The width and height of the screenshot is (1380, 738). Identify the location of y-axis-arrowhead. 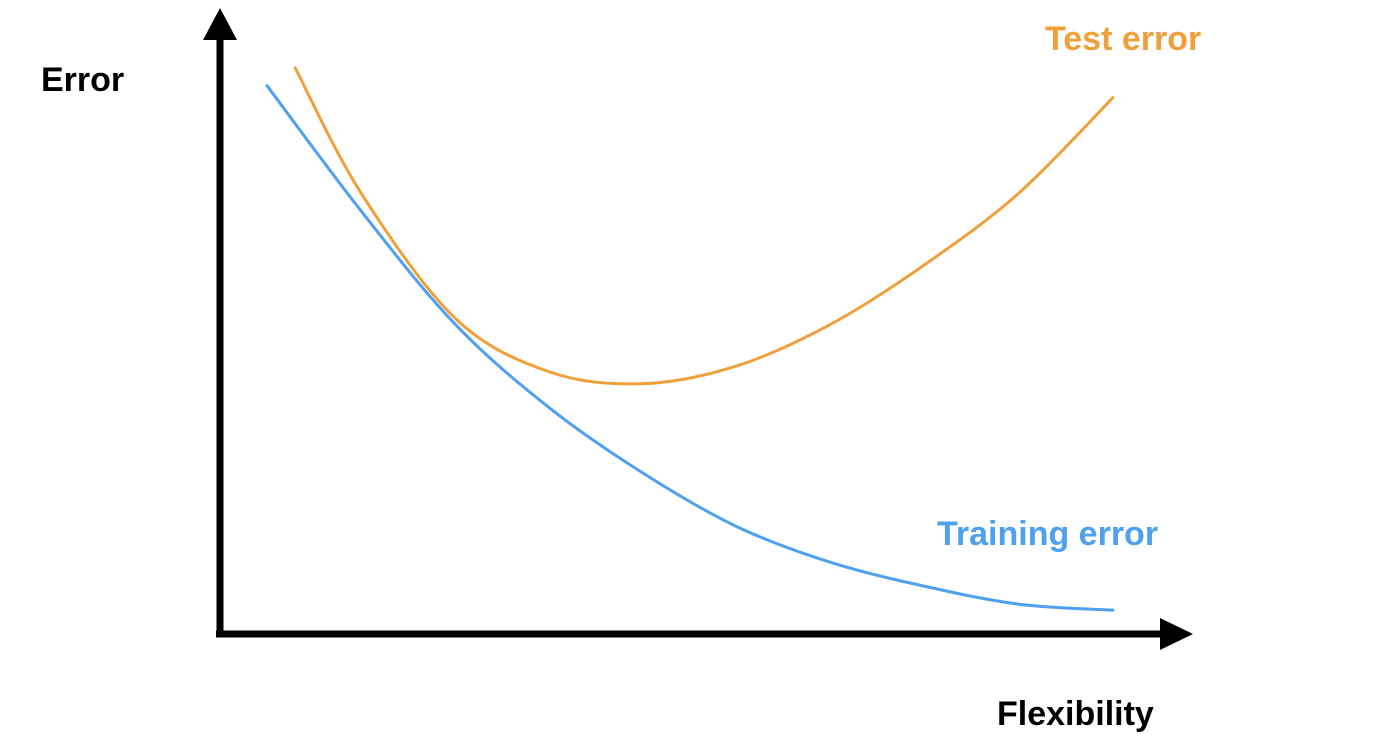
(220, 24).